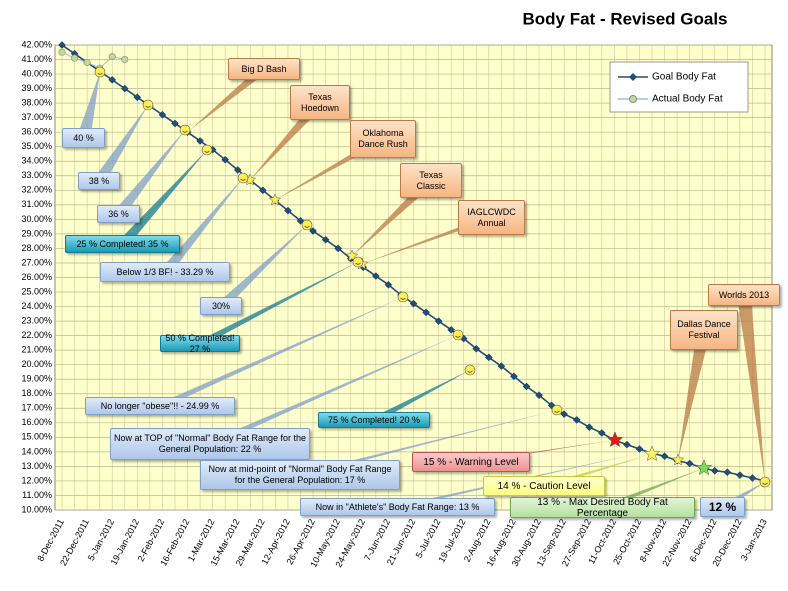 Image resolution: width=788 pixels, height=591 pixels. Describe the element at coordinates (684, 77) in the screenshot. I see `legend-label: Goal Body Fat` at that location.